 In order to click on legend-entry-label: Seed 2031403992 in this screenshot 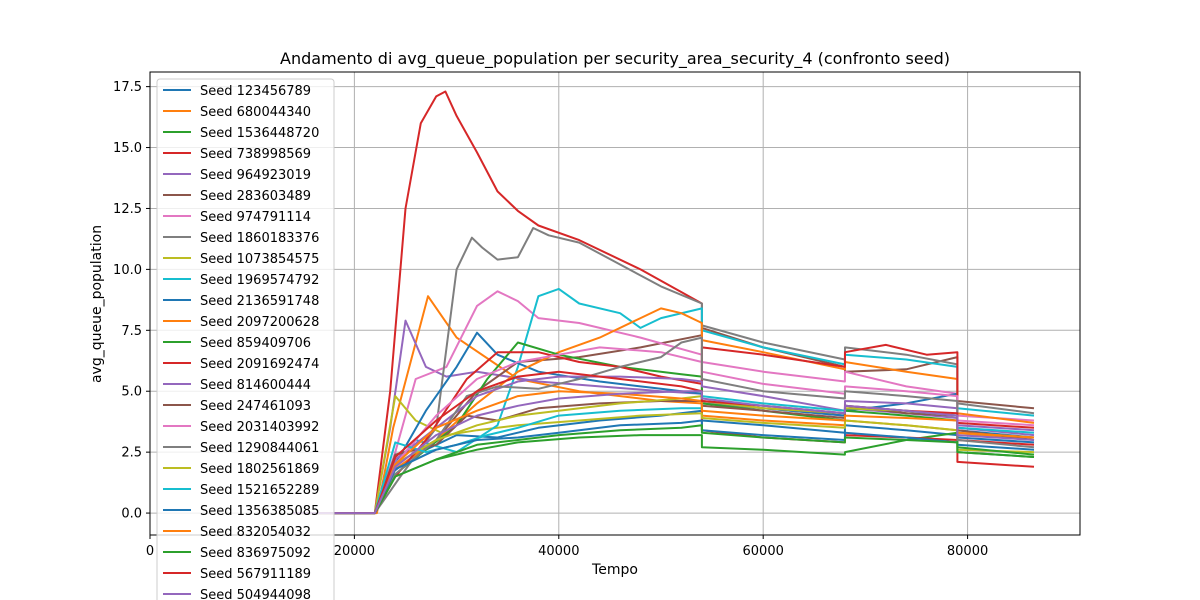, I will do `click(259, 427)`.